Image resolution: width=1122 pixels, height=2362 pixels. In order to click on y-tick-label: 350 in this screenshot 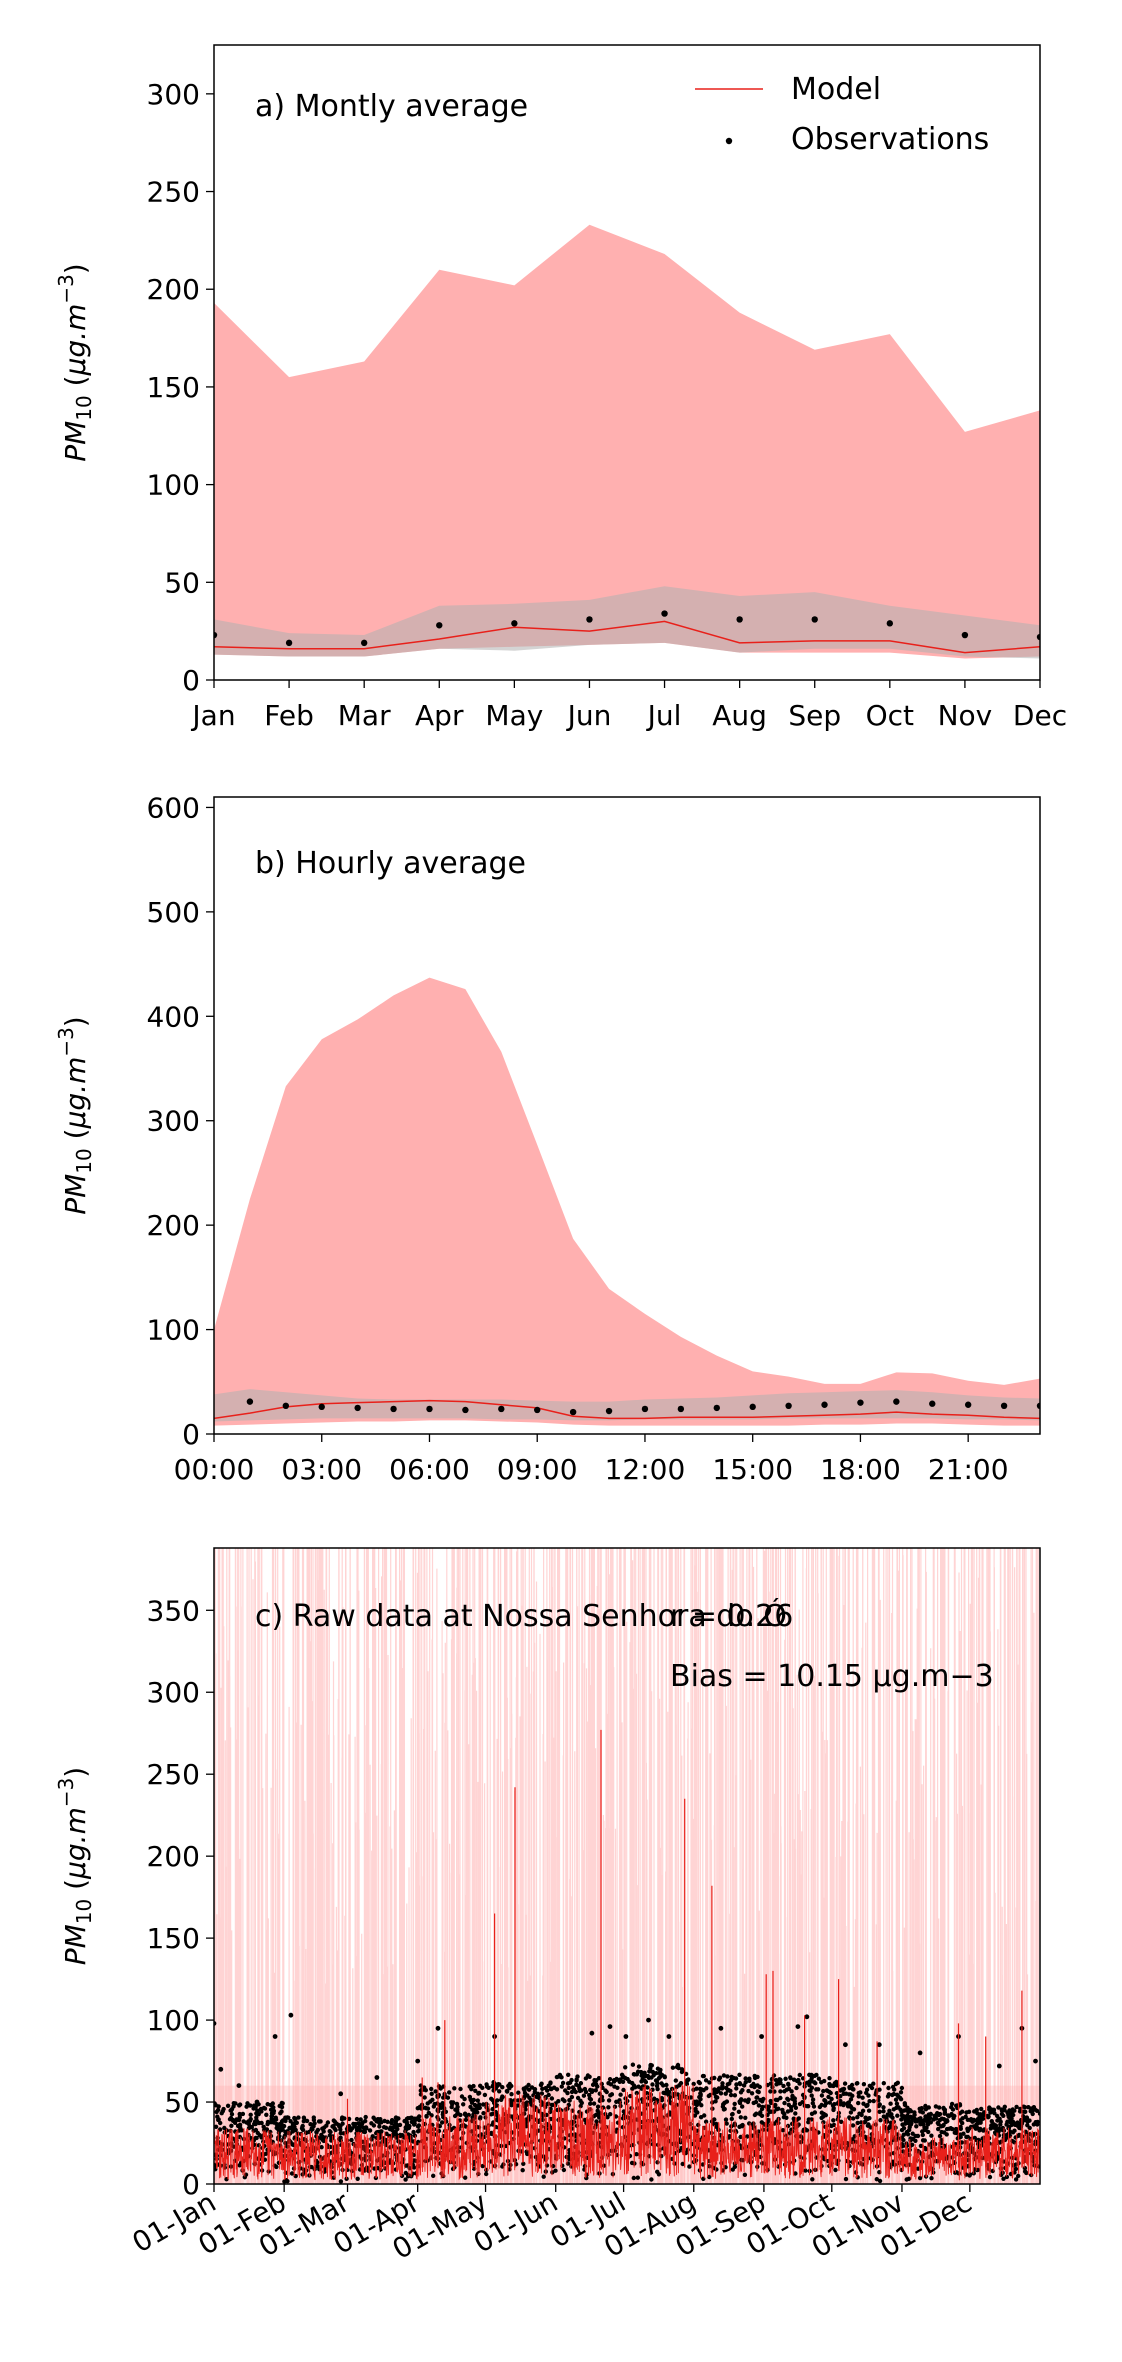, I will do `click(173, 1610)`.